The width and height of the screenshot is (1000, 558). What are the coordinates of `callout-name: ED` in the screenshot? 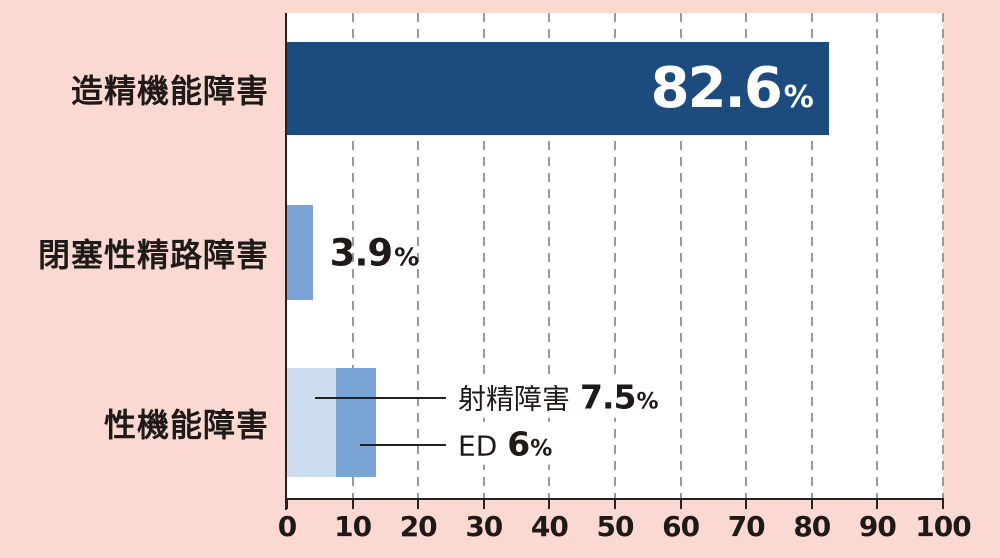 It's located at (478, 446).